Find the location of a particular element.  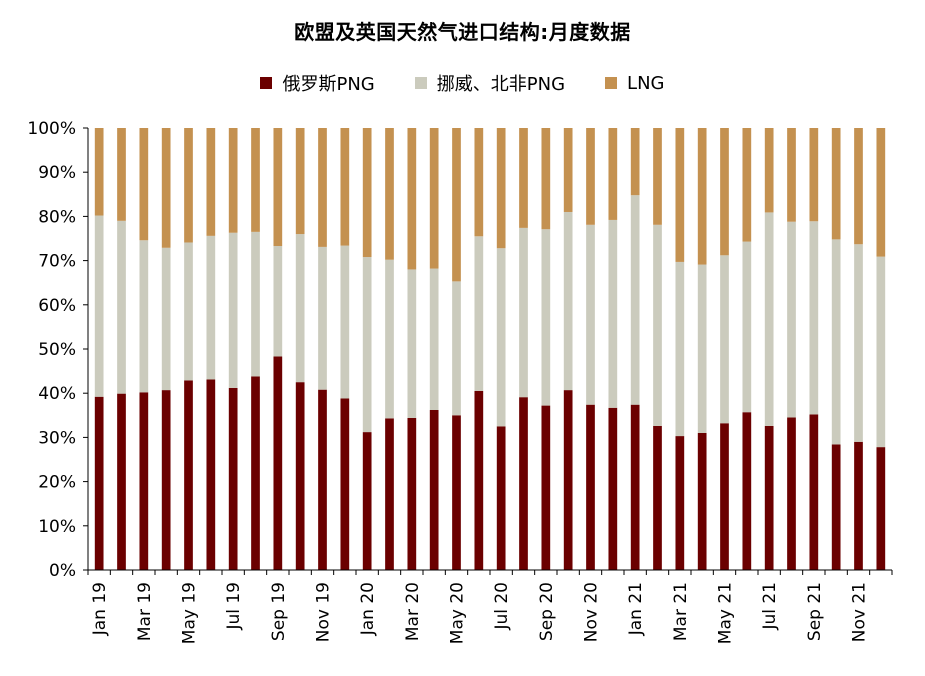

legend-label-russia: 俄罗斯PNG is located at coordinates (328, 84).